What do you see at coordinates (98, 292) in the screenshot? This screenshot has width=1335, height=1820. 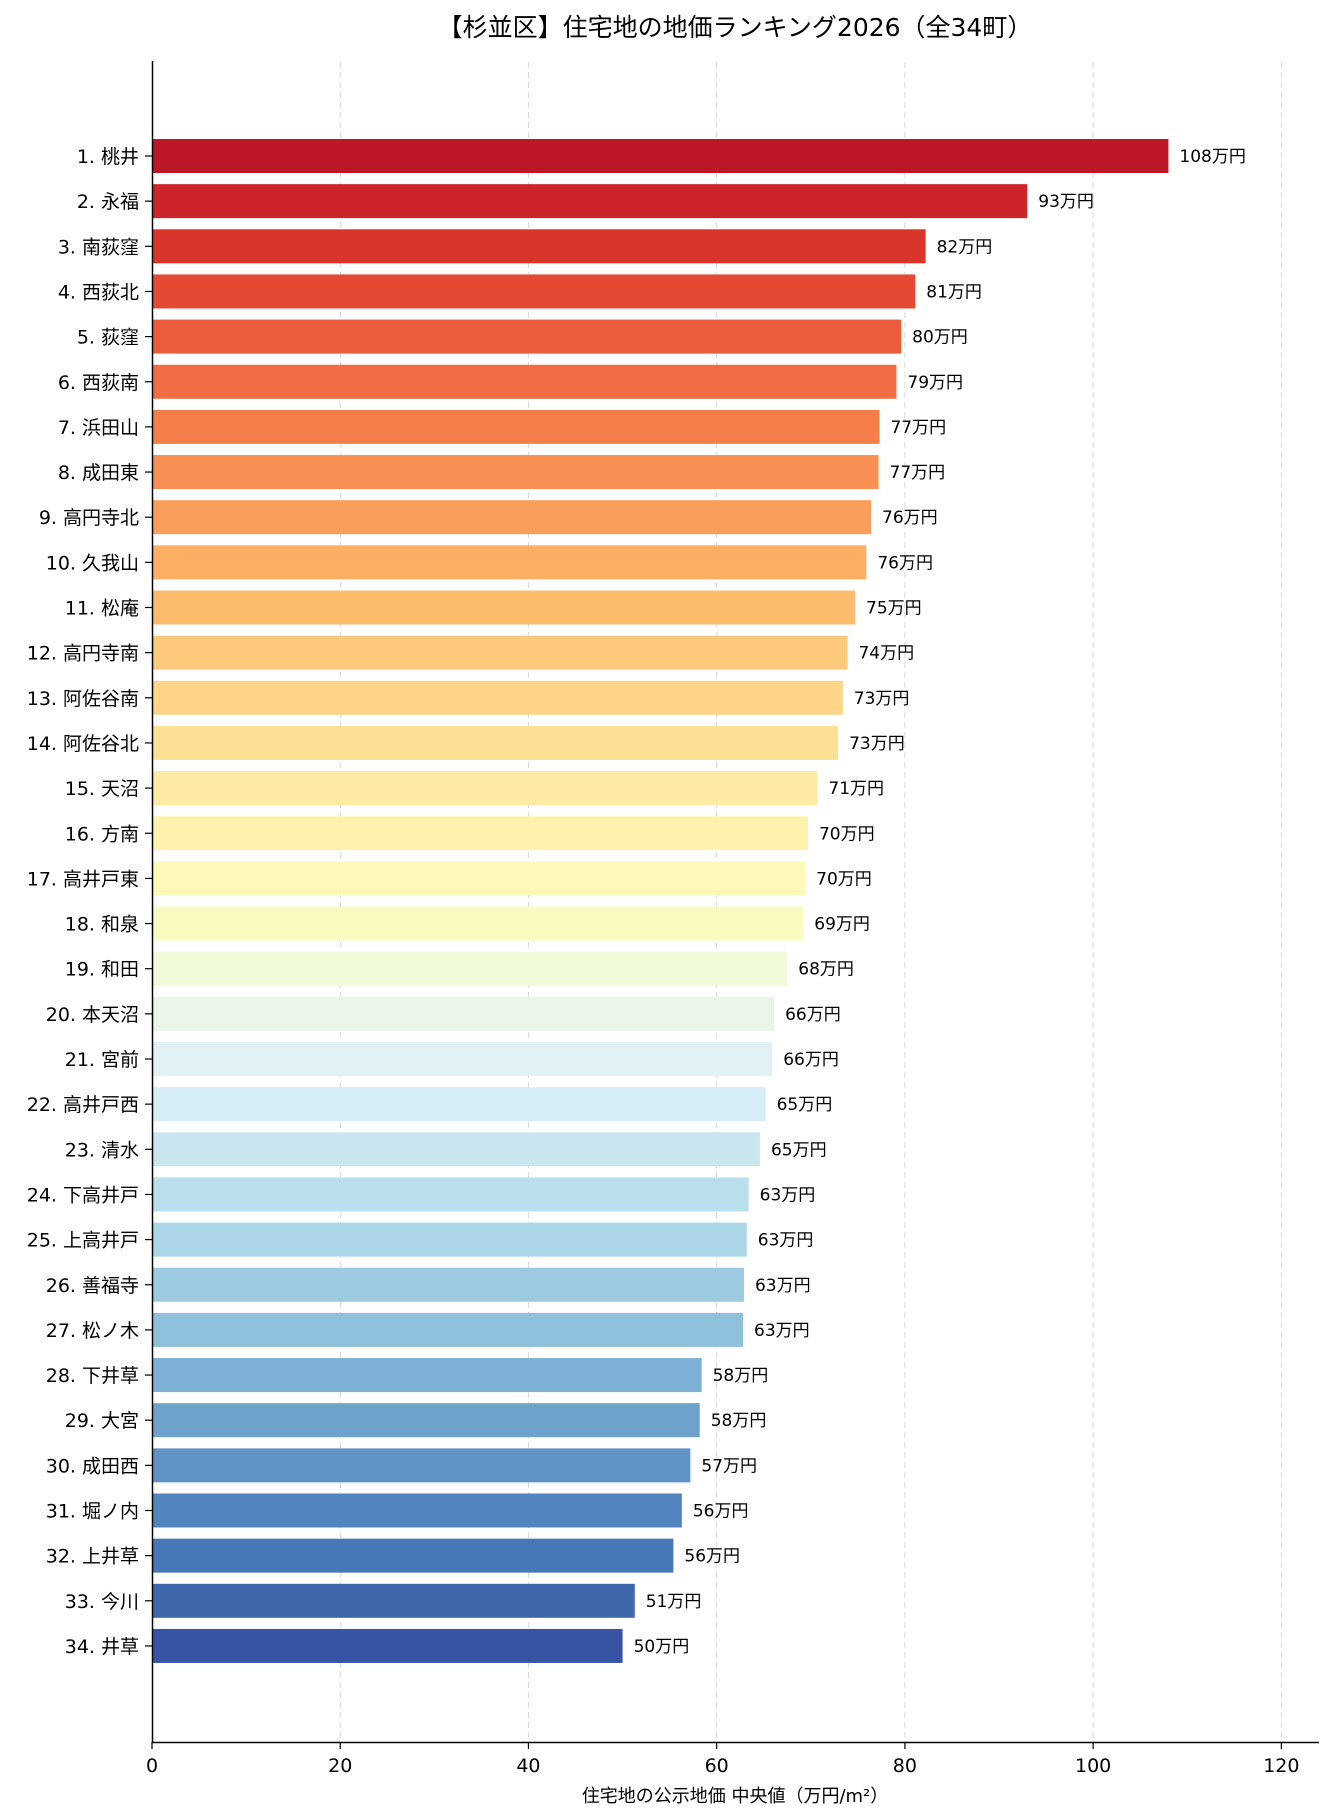 I see `category-label: 4. 西荻北` at bounding box center [98, 292].